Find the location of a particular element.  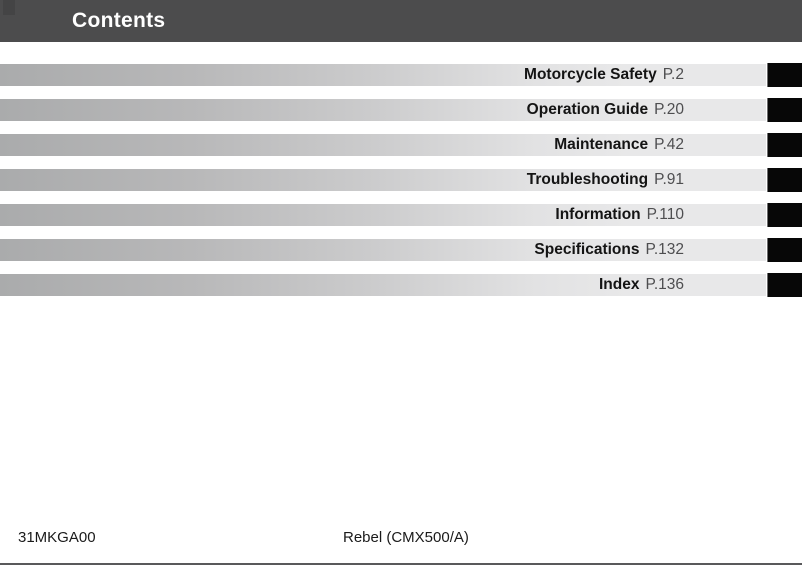

header-corner-mark is located at coordinates (9, 7).